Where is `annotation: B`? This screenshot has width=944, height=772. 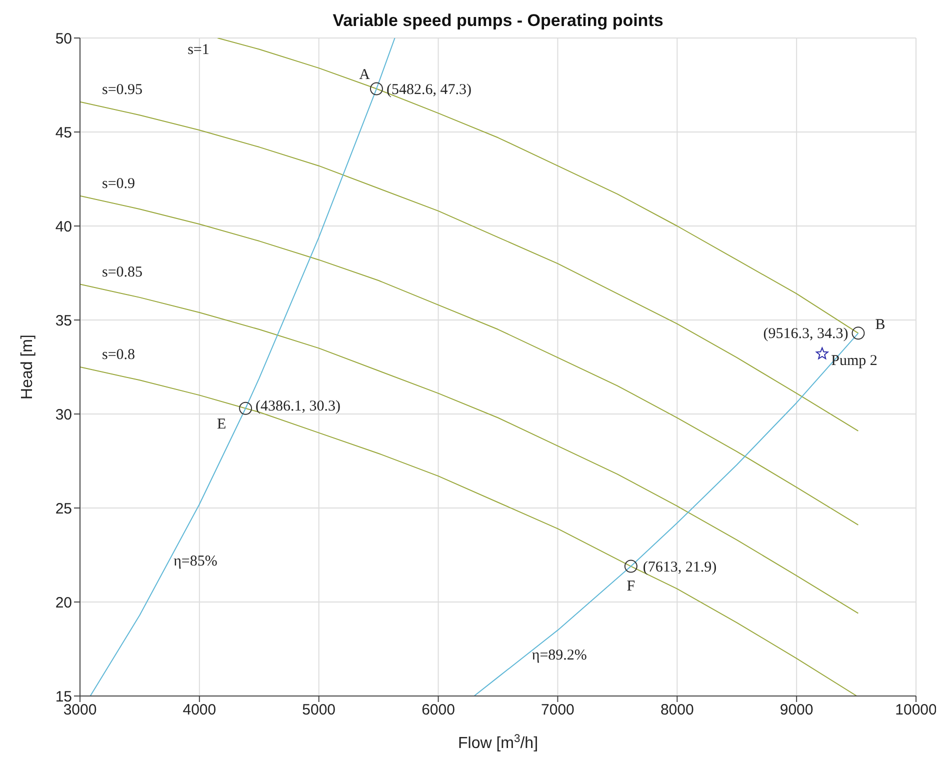
annotation: B is located at coordinates (880, 325).